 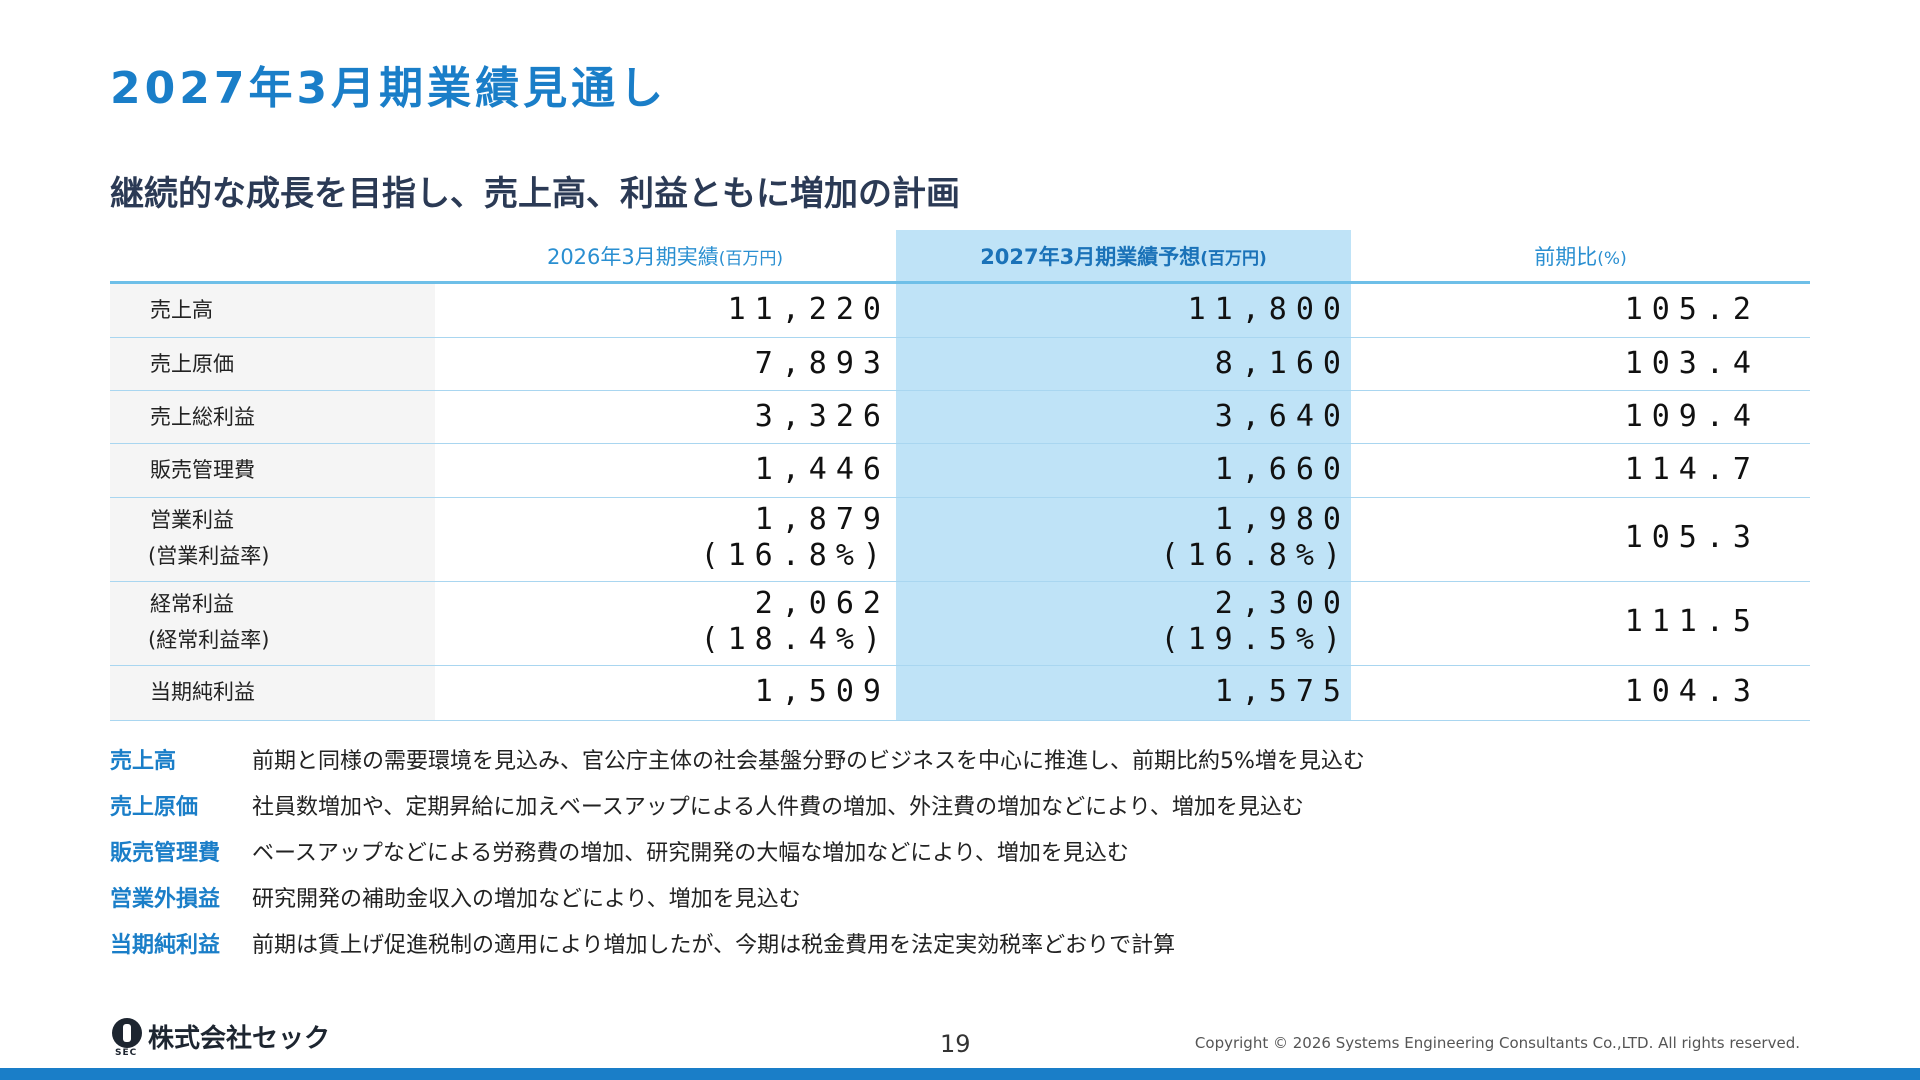 What do you see at coordinates (1268, 309) in the screenshot?
I see `value-2027: 11,800` at bounding box center [1268, 309].